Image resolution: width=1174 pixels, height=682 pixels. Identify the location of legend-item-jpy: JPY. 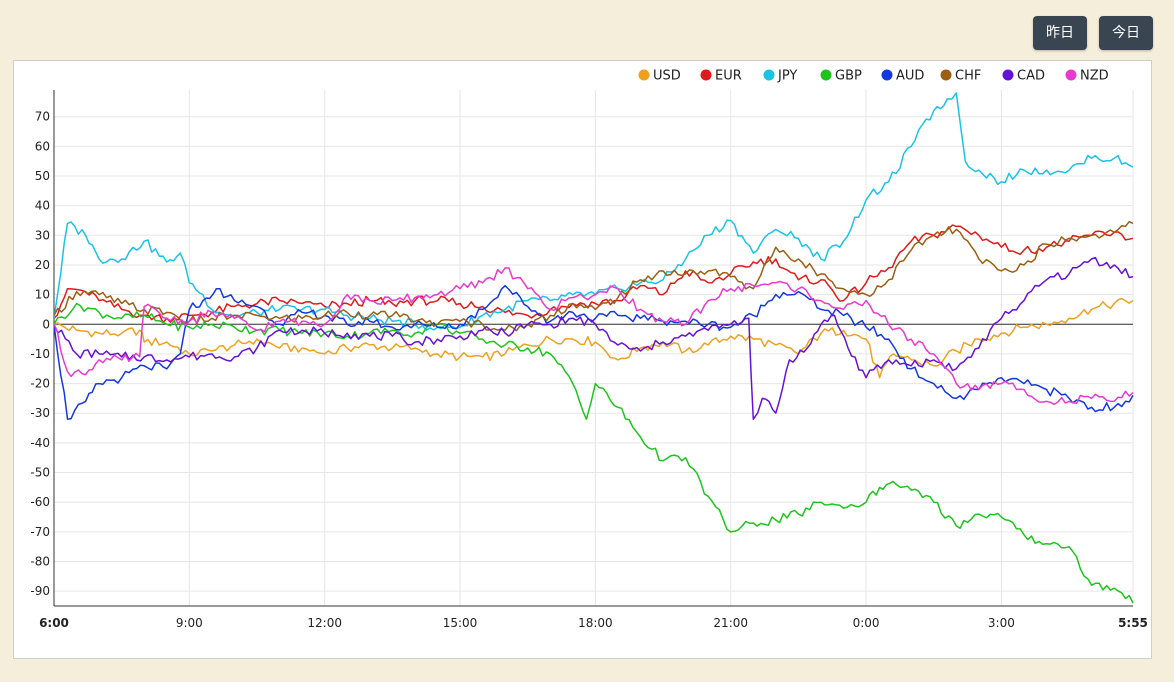
(780, 76).